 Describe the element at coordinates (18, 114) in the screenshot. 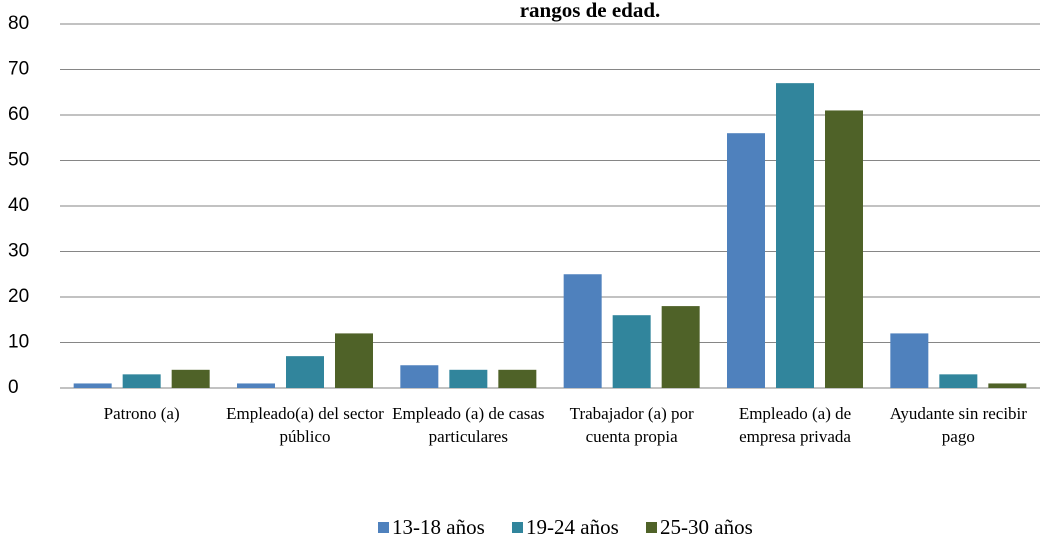

I see `y-tick-label: 60` at that location.